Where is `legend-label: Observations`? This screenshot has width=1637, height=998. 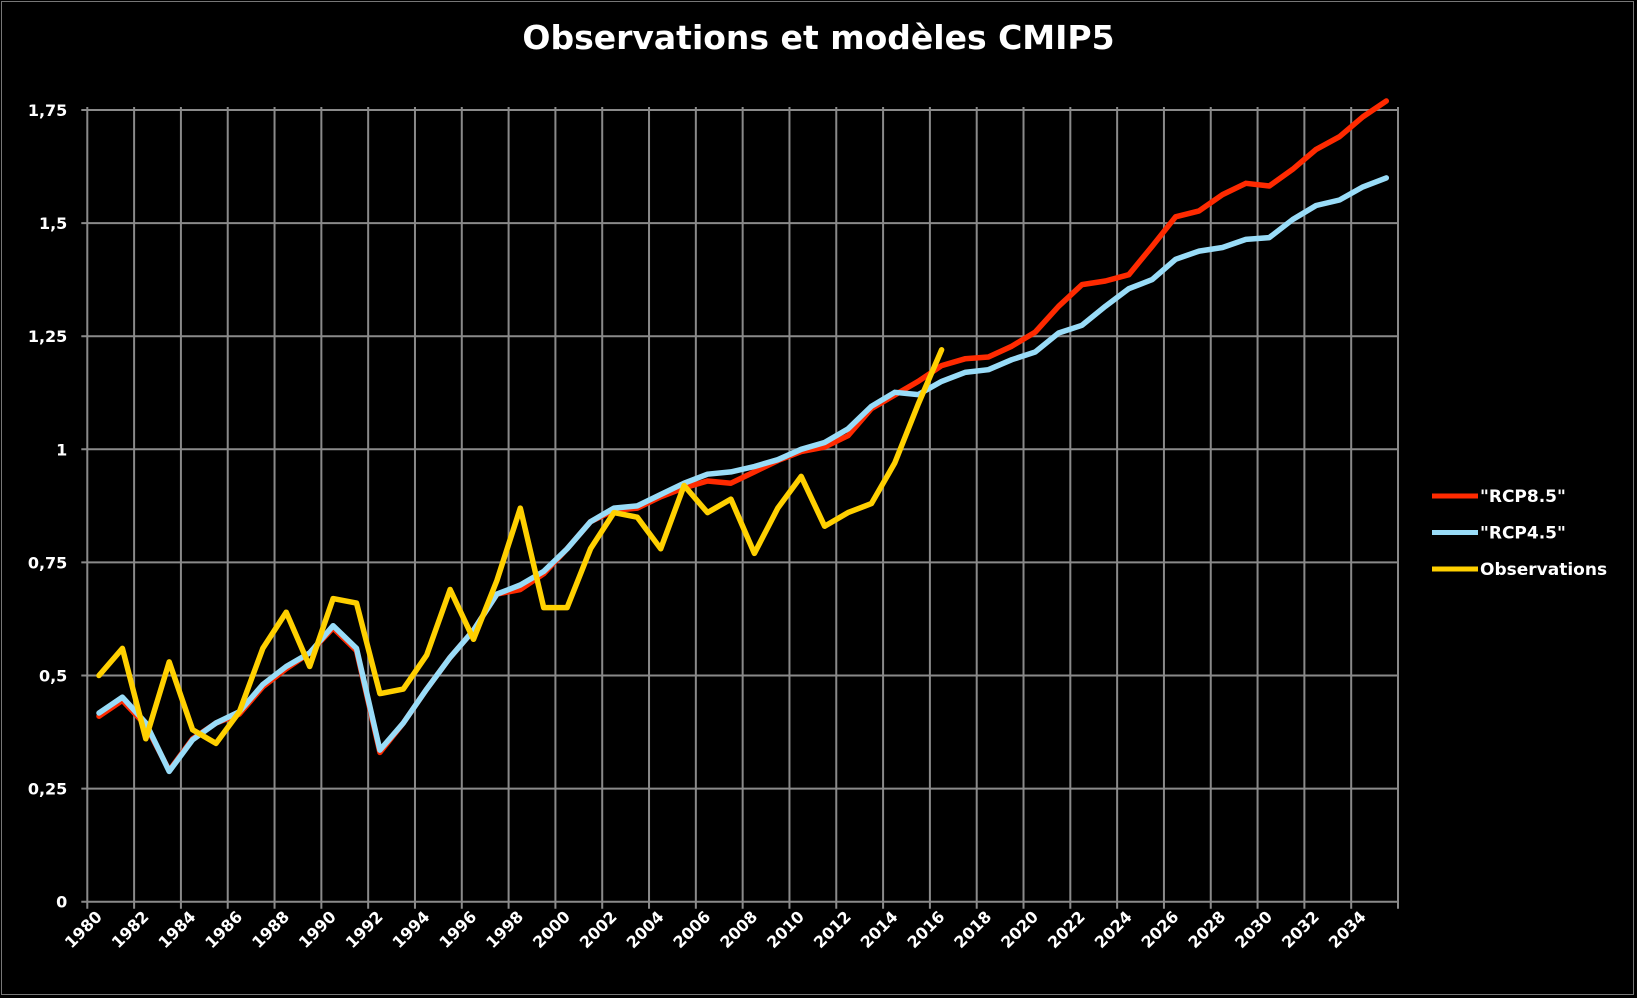 legend-label: Observations is located at coordinates (1543, 570).